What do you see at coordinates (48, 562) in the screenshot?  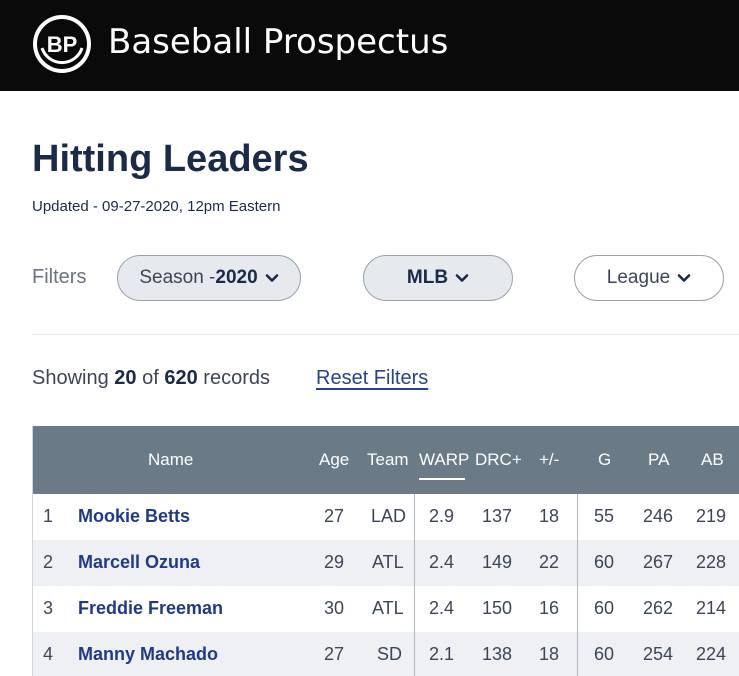 I see `rank-cell: 2` at bounding box center [48, 562].